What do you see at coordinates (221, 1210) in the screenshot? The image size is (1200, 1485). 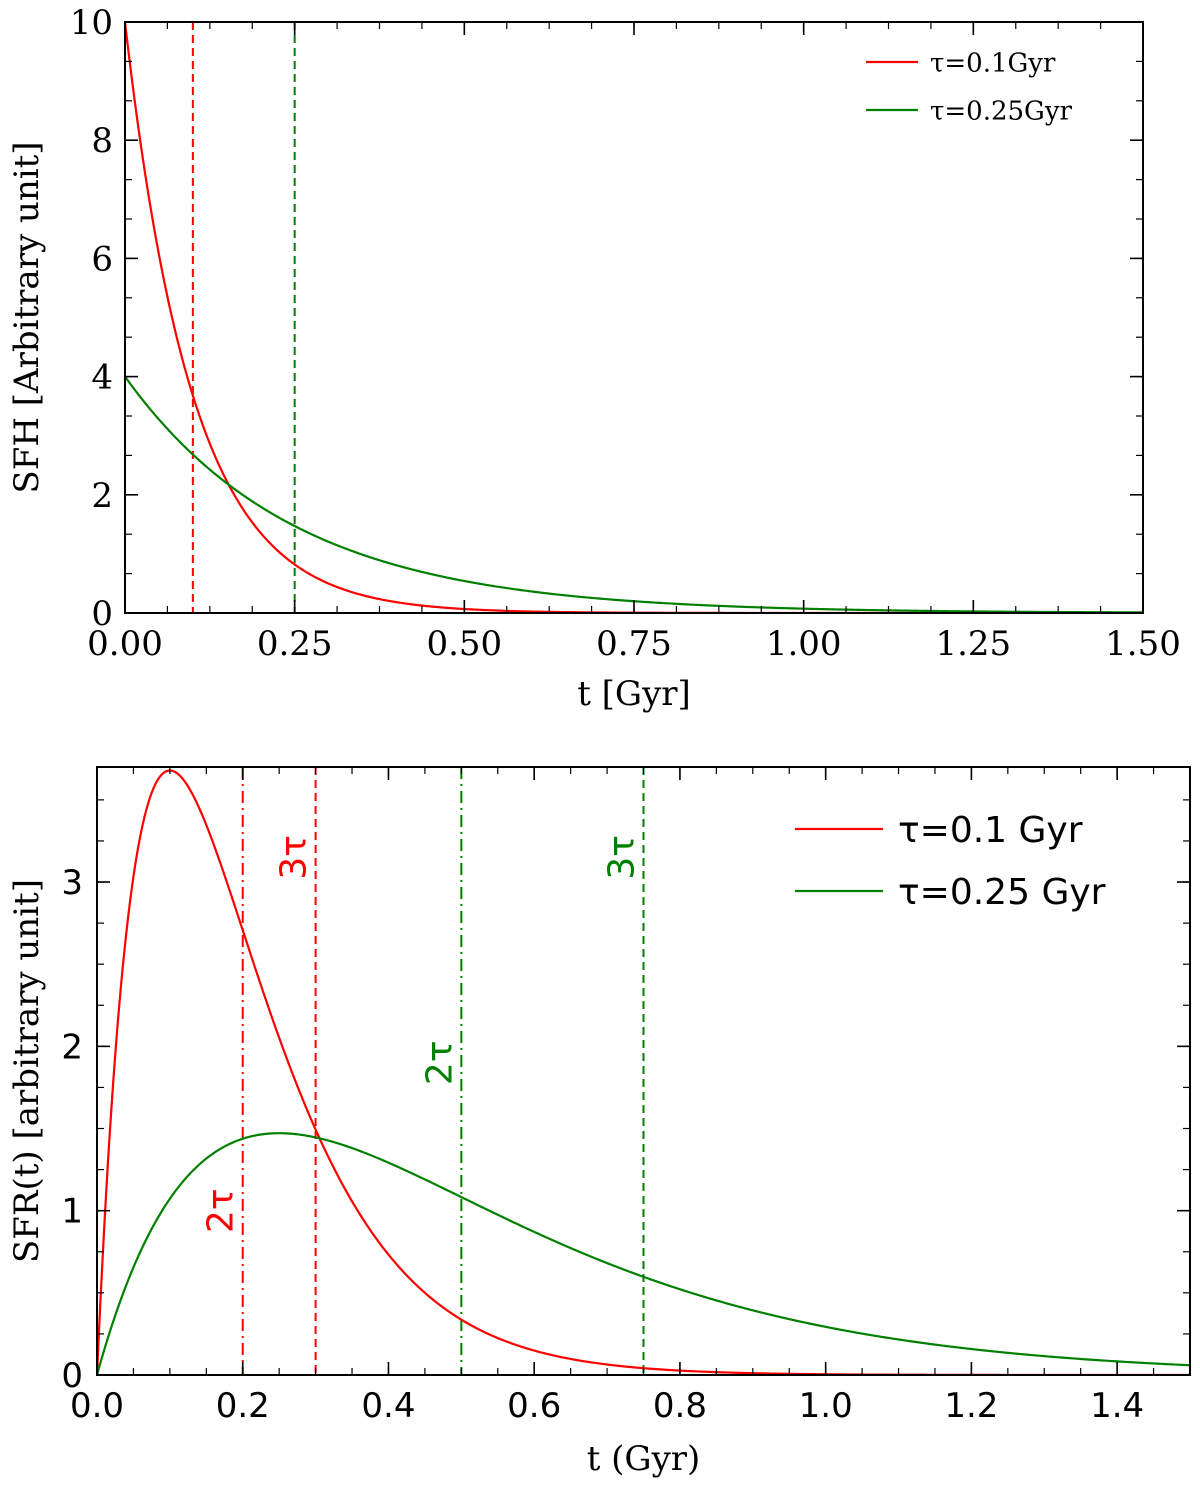 I see `vline-label-0: 2τ` at bounding box center [221, 1210].